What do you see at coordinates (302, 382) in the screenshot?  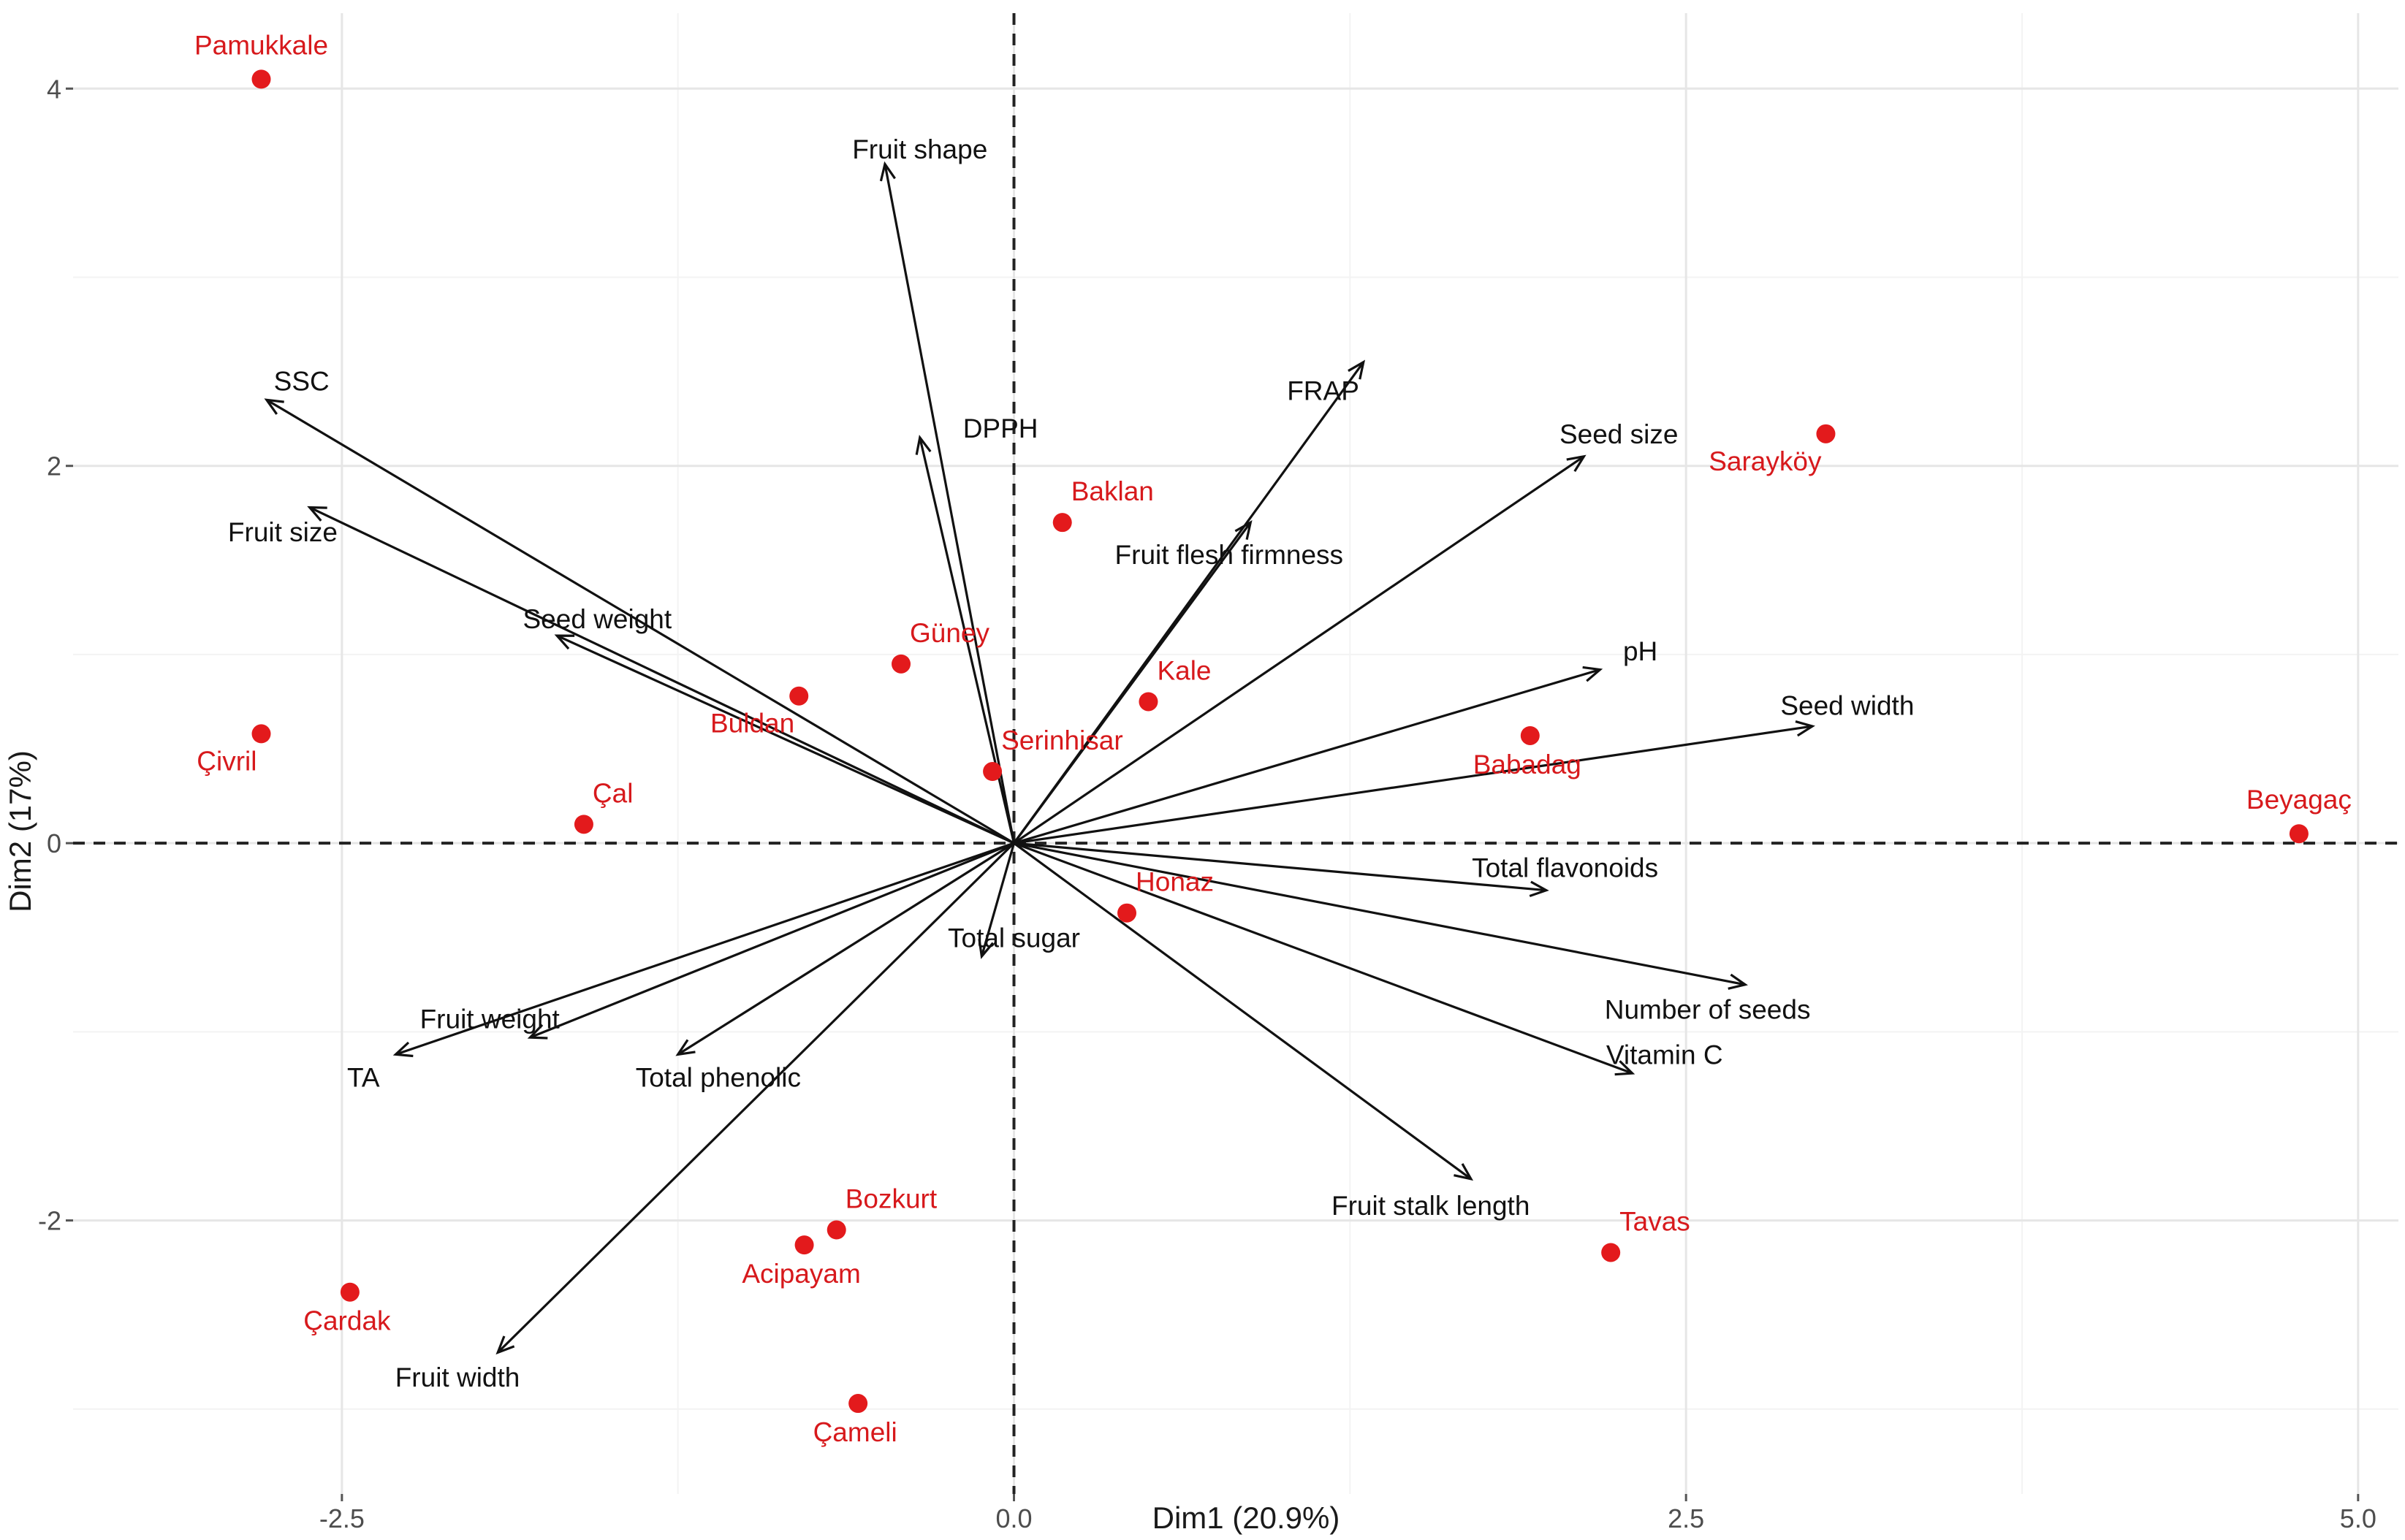 I see `variable-label-ssc: SSC` at bounding box center [302, 382].